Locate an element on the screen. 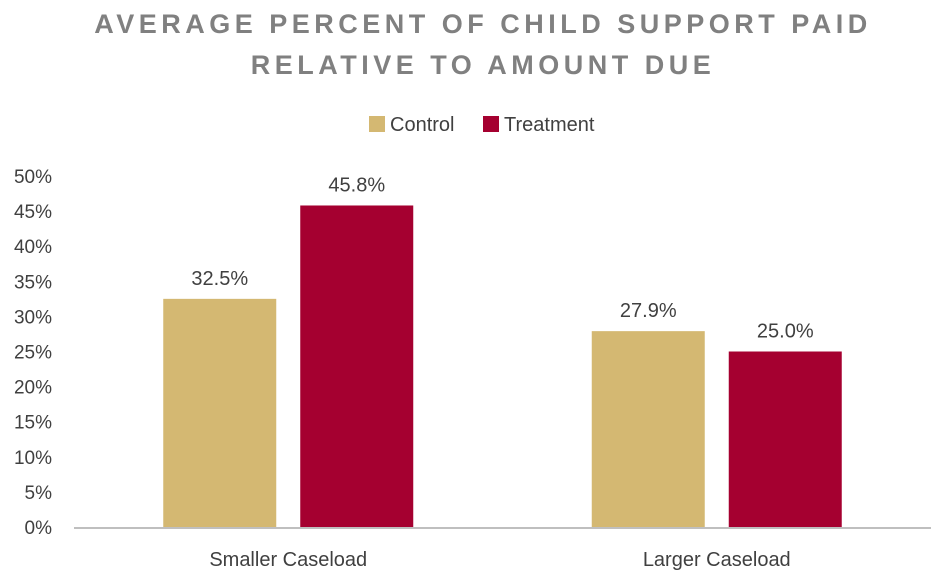  y-tick-label-40: 40% is located at coordinates (33, 247).